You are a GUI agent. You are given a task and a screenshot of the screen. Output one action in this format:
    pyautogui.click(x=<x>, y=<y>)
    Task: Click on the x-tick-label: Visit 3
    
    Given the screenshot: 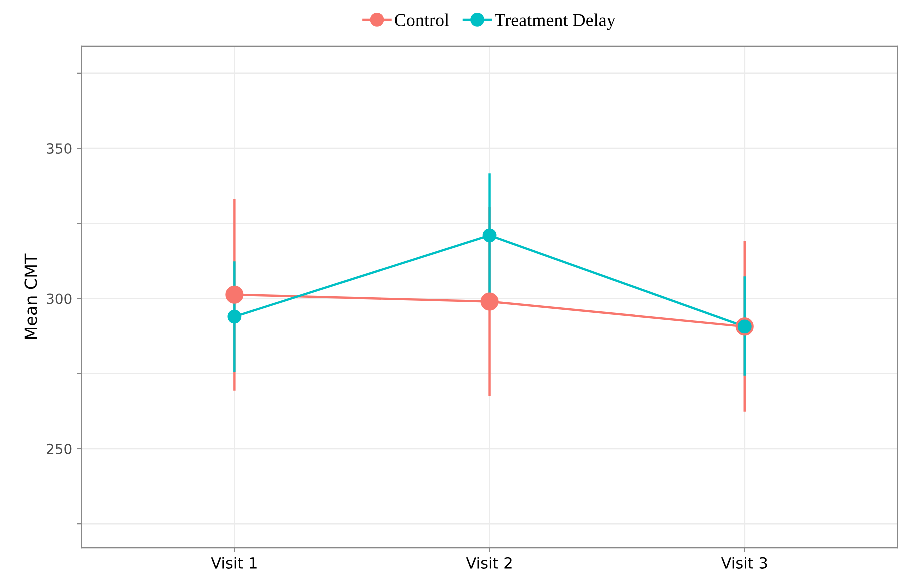 What is the action you would take?
    pyautogui.click(x=744, y=563)
    